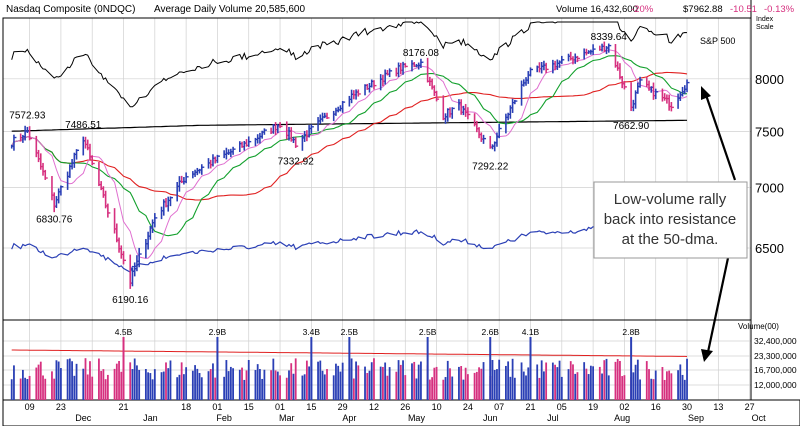  I want to click on price-annotation-label: 6190.16, so click(130, 300).